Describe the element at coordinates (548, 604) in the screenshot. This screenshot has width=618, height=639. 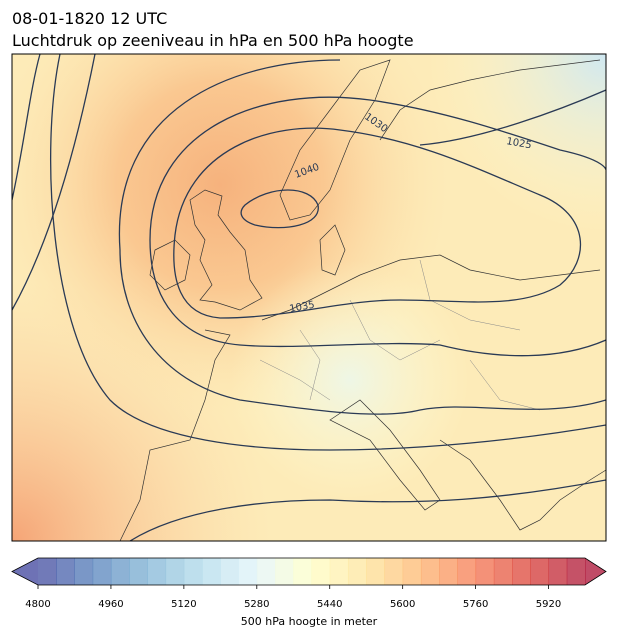
I see `colorbar-tick-label: 5920` at that location.